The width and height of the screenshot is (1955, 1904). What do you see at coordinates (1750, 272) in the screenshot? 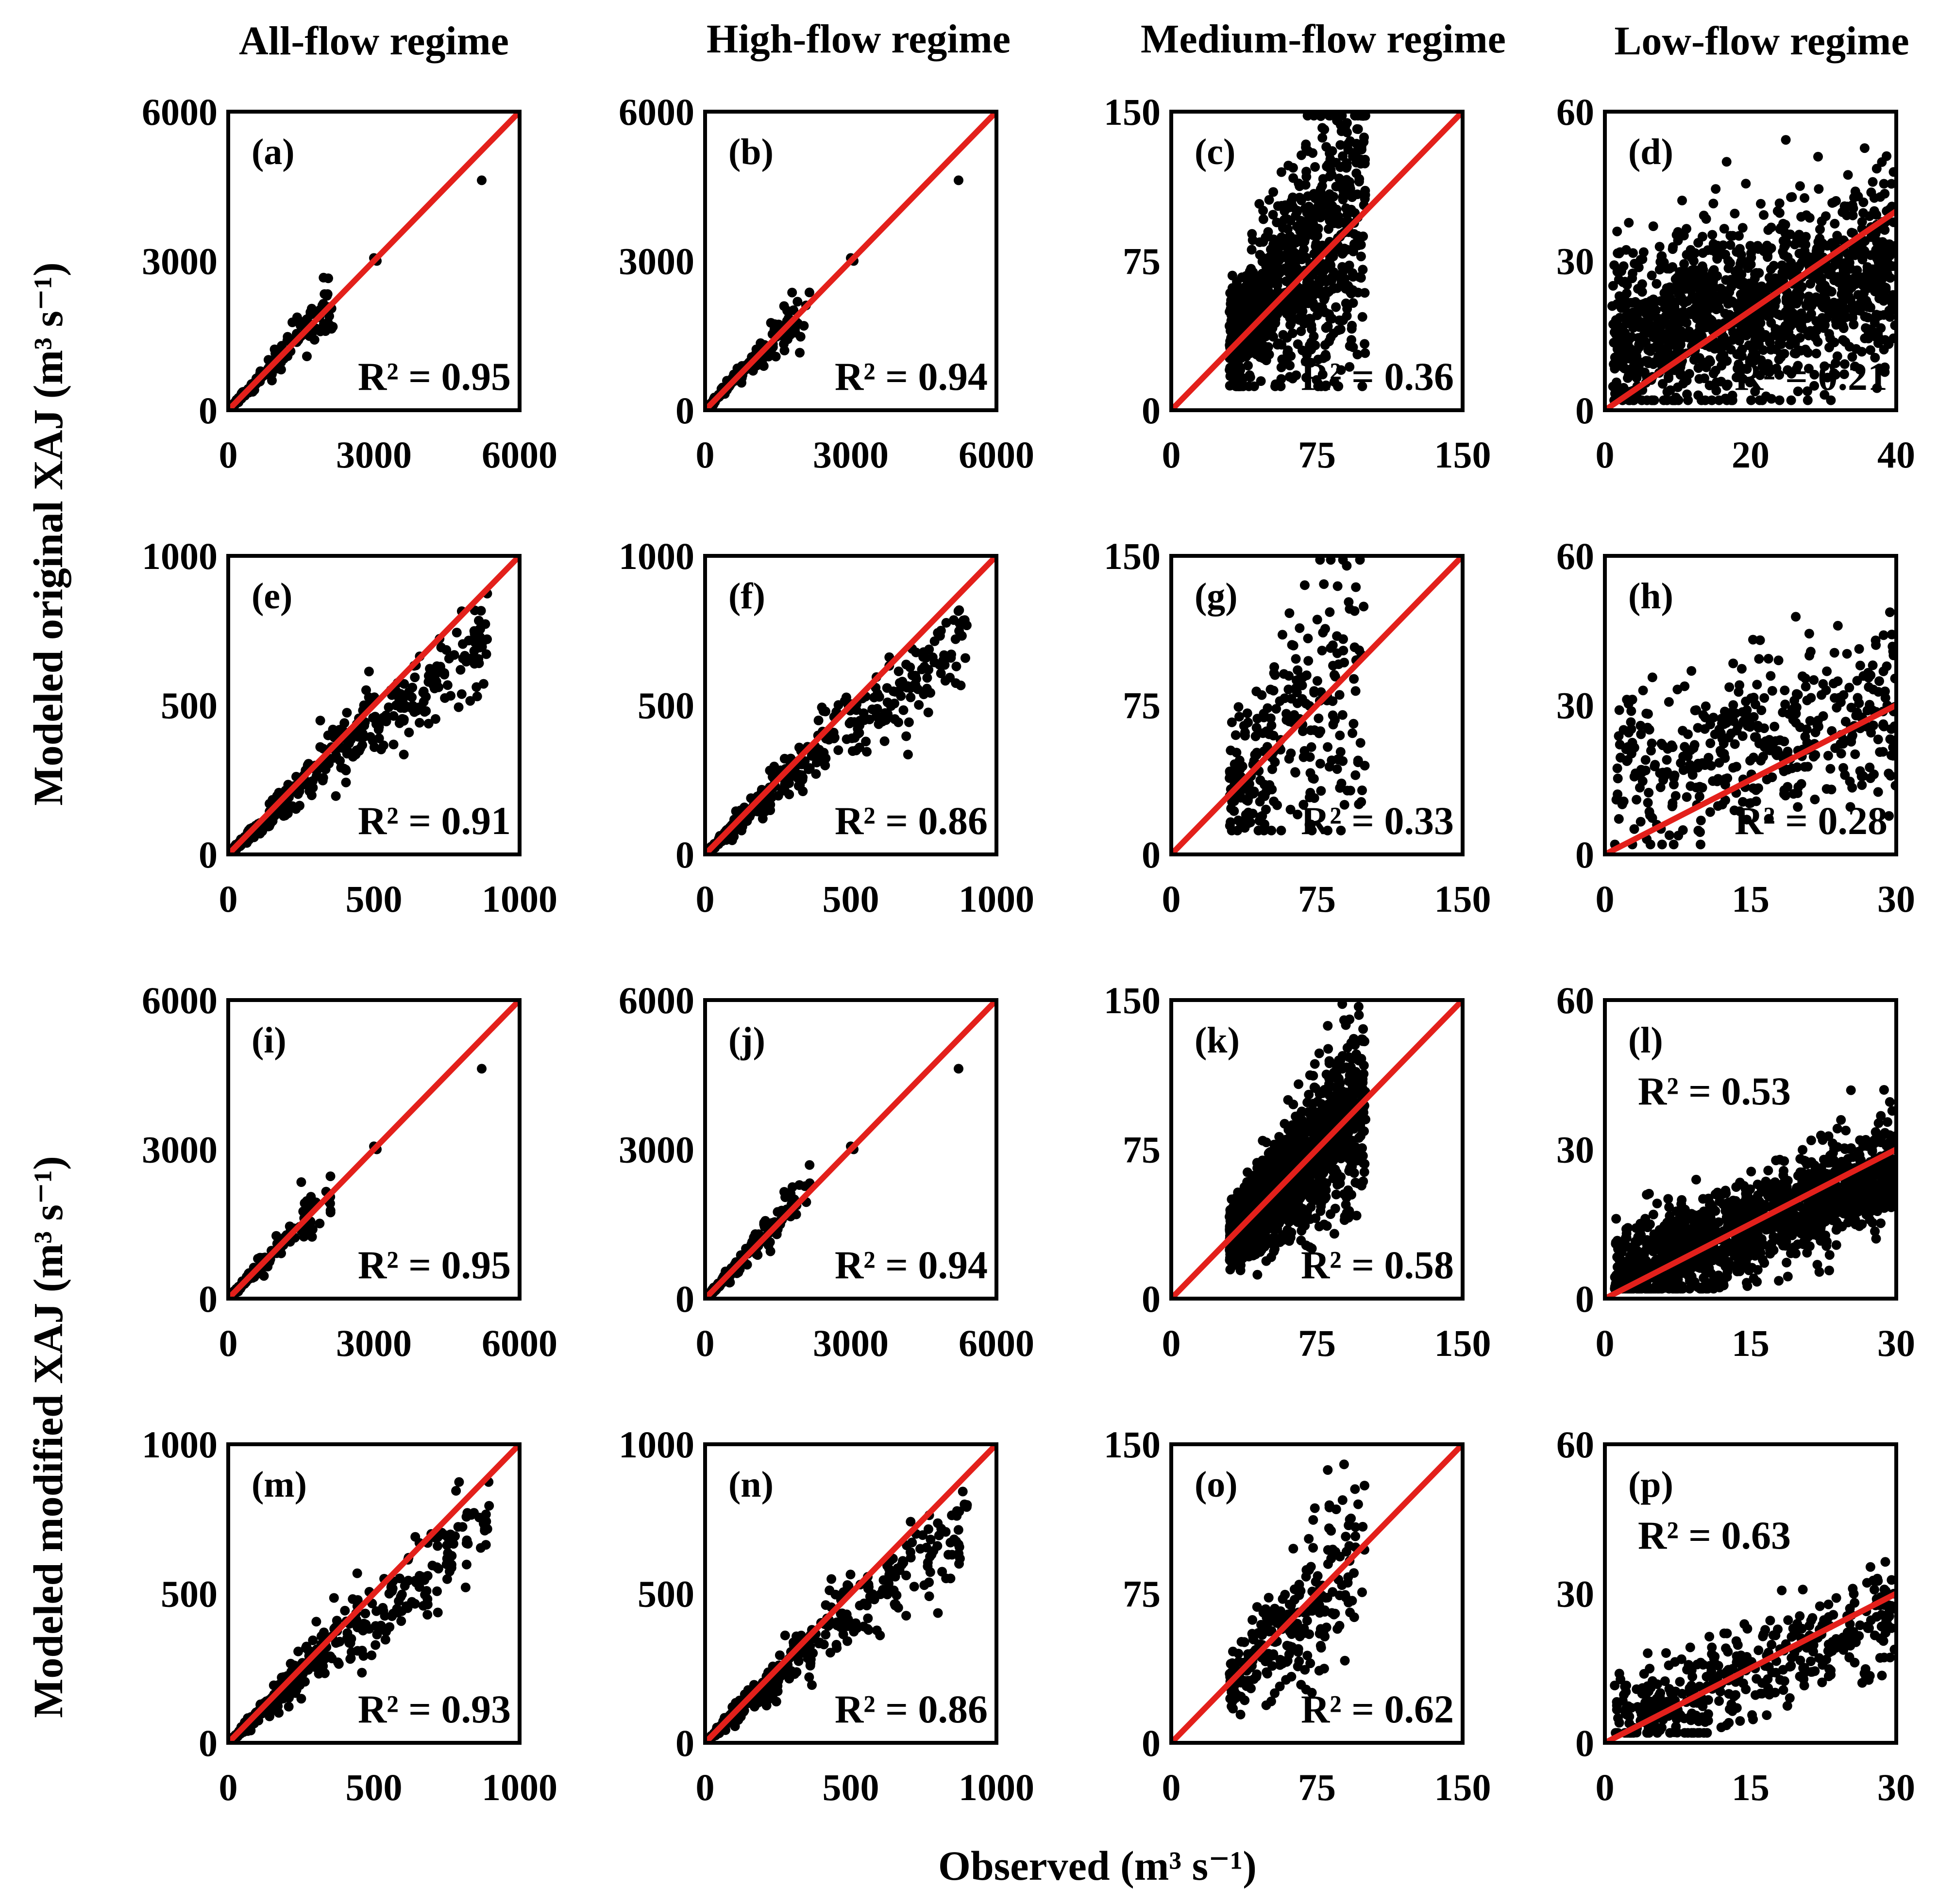
I see `plot-area` at bounding box center [1750, 272].